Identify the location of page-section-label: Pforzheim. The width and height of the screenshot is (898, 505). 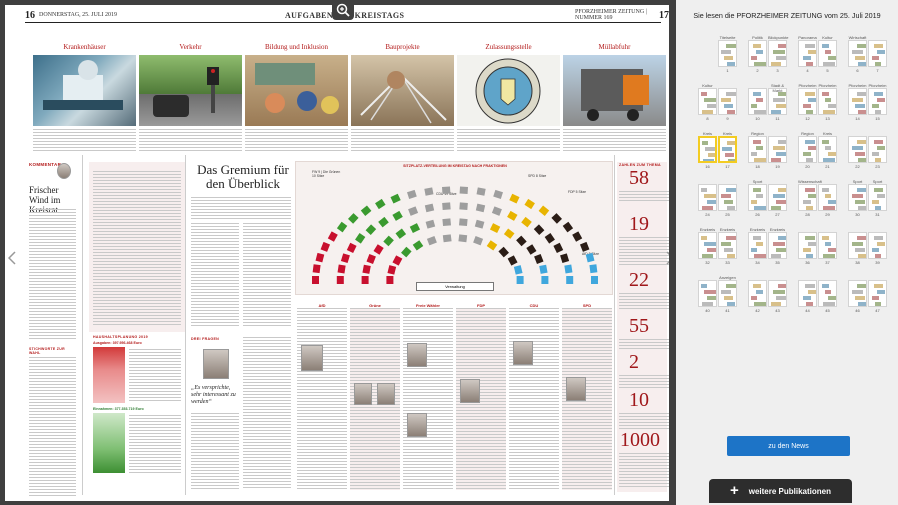
(827, 85).